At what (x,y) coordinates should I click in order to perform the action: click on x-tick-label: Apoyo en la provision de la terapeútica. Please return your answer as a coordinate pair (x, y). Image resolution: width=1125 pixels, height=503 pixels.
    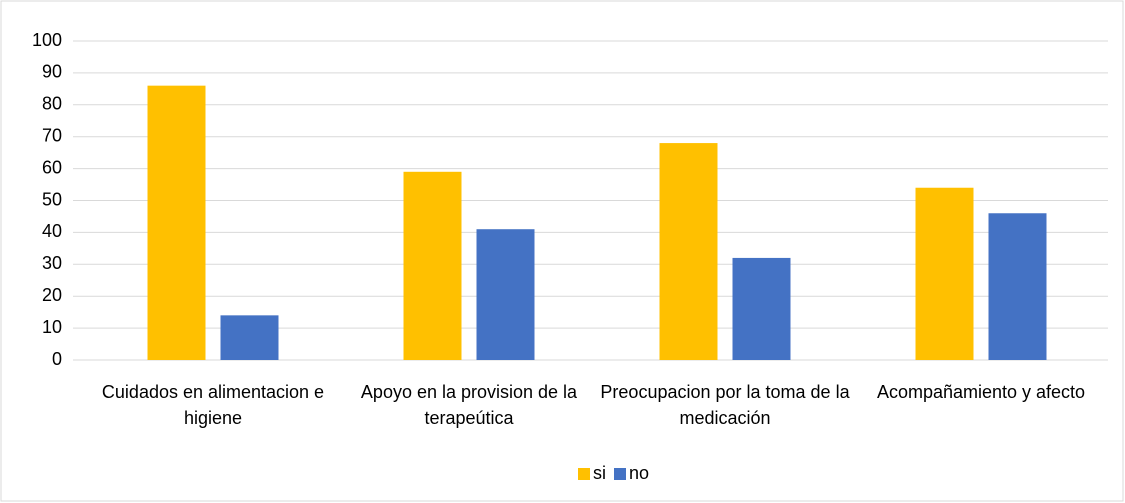
    Looking at the image, I should click on (469, 405).